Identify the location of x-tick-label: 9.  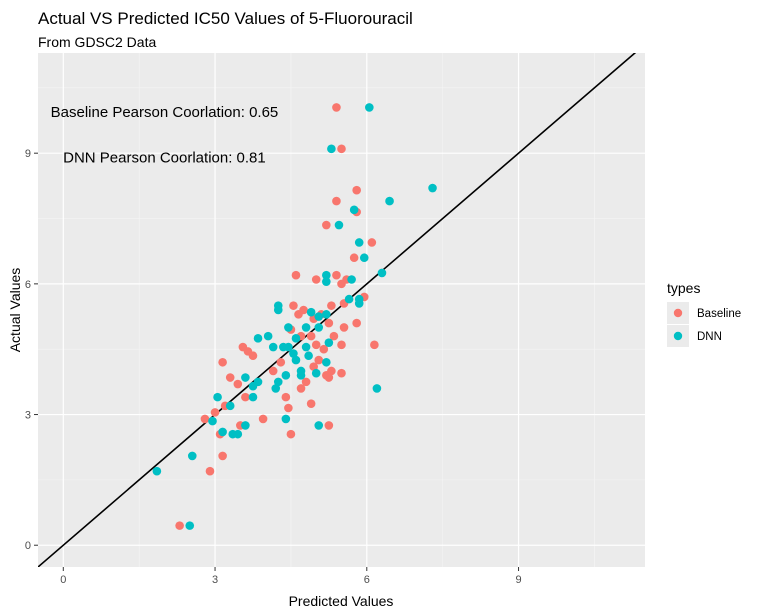
(518, 580).